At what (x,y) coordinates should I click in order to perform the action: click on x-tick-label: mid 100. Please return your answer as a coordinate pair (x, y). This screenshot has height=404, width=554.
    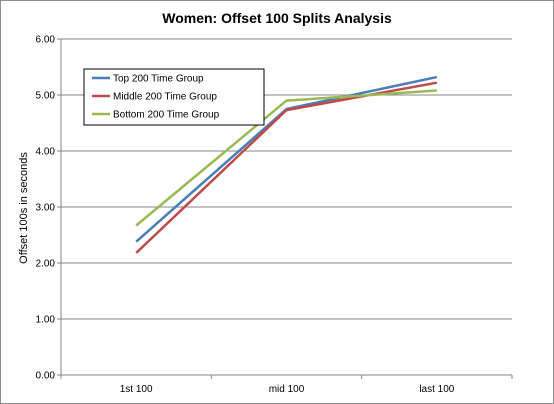
    Looking at the image, I should click on (287, 389).